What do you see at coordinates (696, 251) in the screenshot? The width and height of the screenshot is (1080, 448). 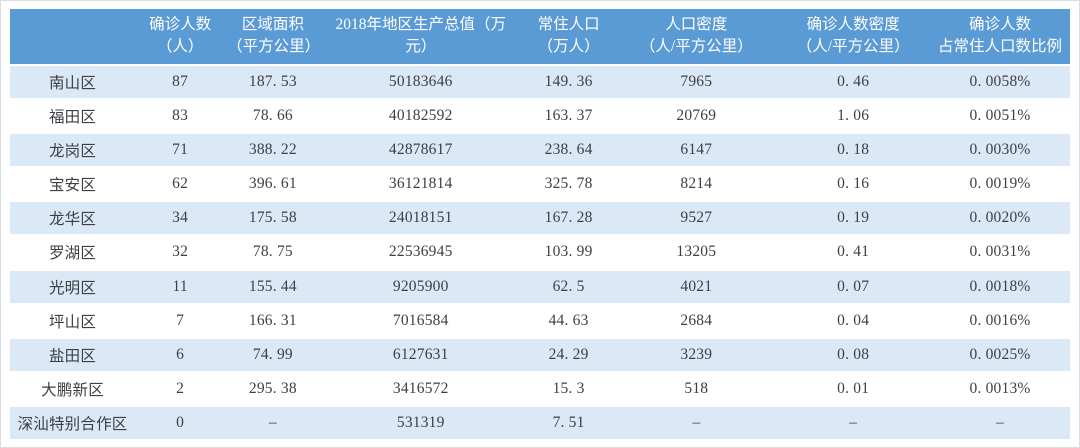 I see `value-cell: 13205` at bounding box center [696, 251].